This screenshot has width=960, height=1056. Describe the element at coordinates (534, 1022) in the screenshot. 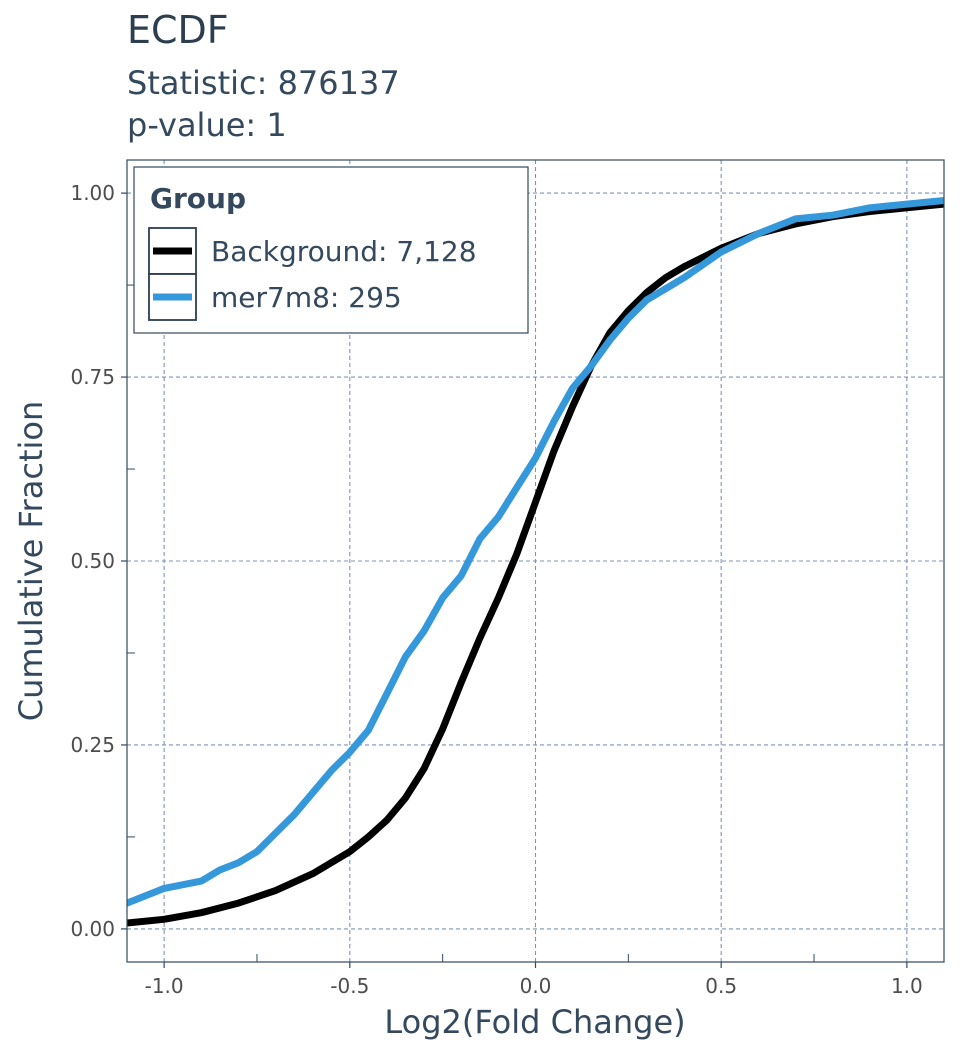

I see `x-axis-title: Log2(Fold Change)` at that location.